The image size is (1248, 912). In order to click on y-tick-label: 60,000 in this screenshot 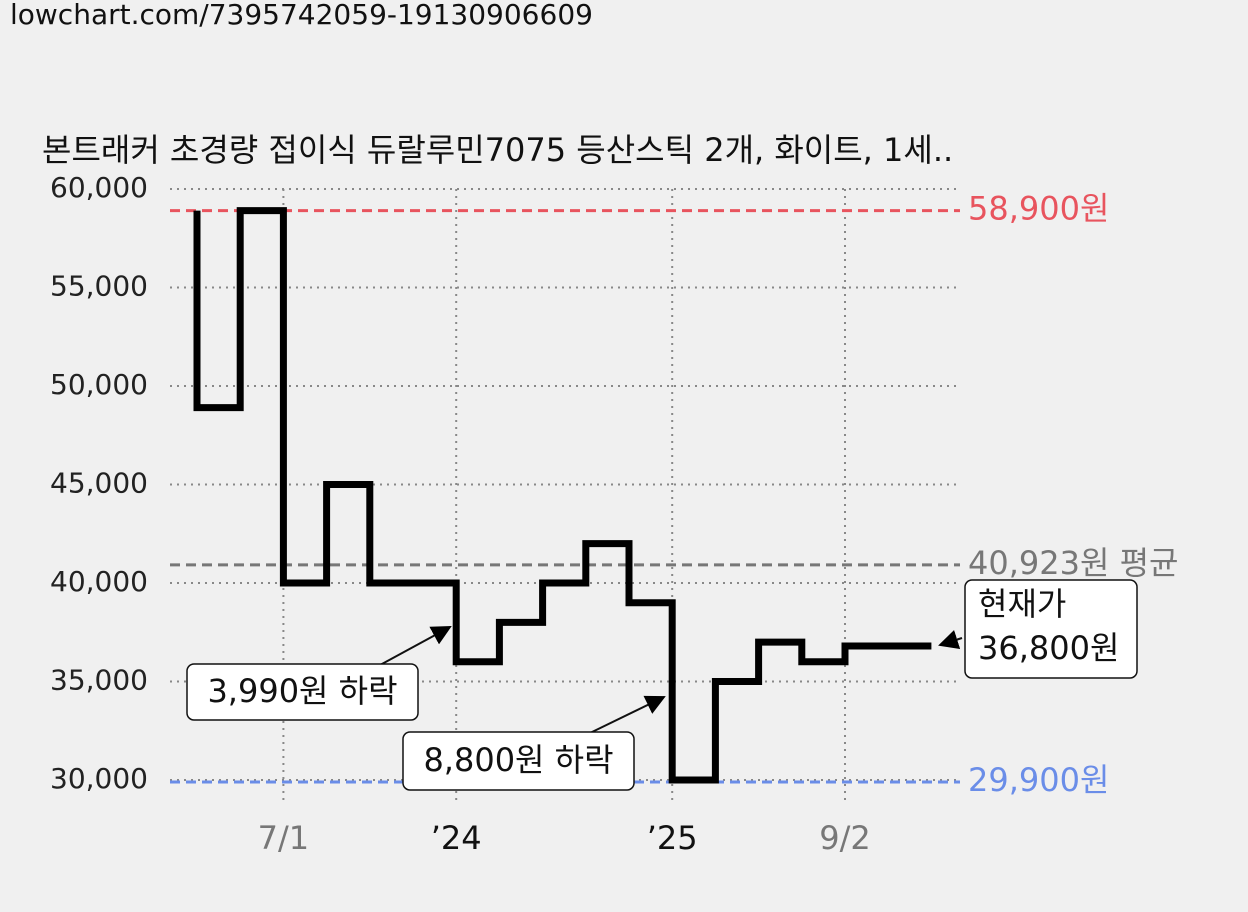, I will do `click(99, 187)`.